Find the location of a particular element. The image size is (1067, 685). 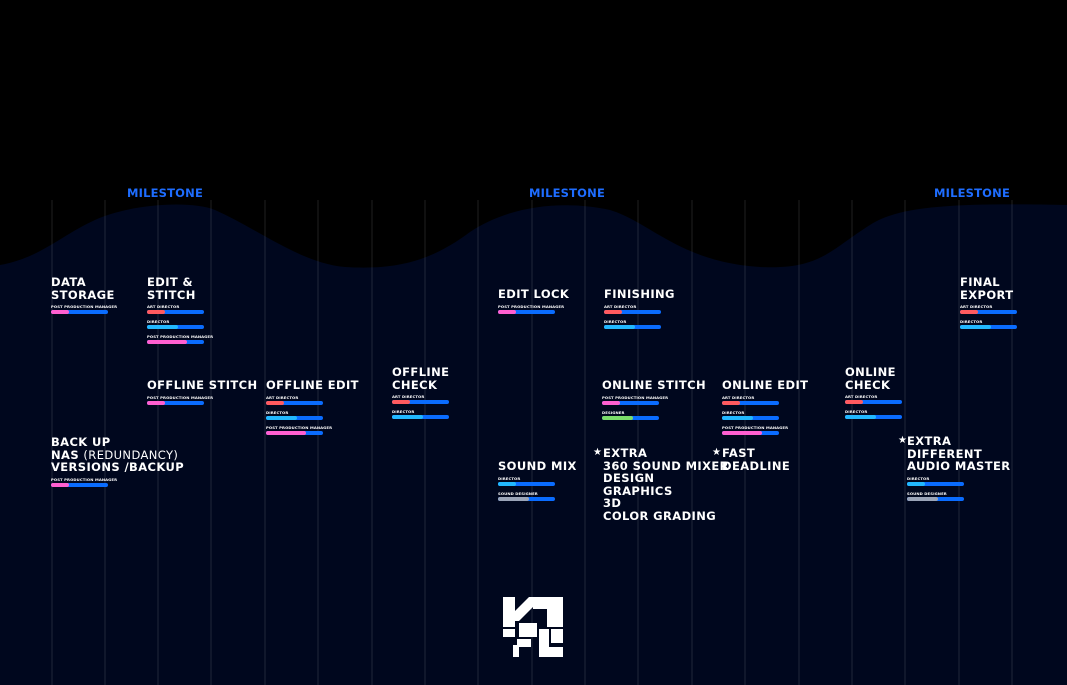

extra-line: 3D is located at coordinates (612, 503).